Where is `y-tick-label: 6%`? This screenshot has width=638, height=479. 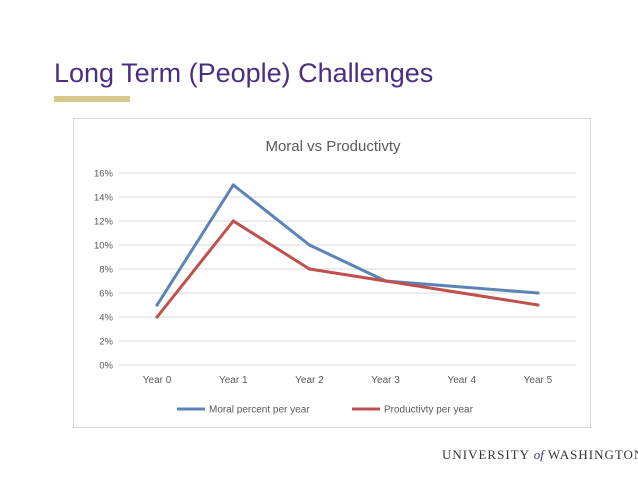 y-tick-label: 6% is located at coordinates (106, 294).